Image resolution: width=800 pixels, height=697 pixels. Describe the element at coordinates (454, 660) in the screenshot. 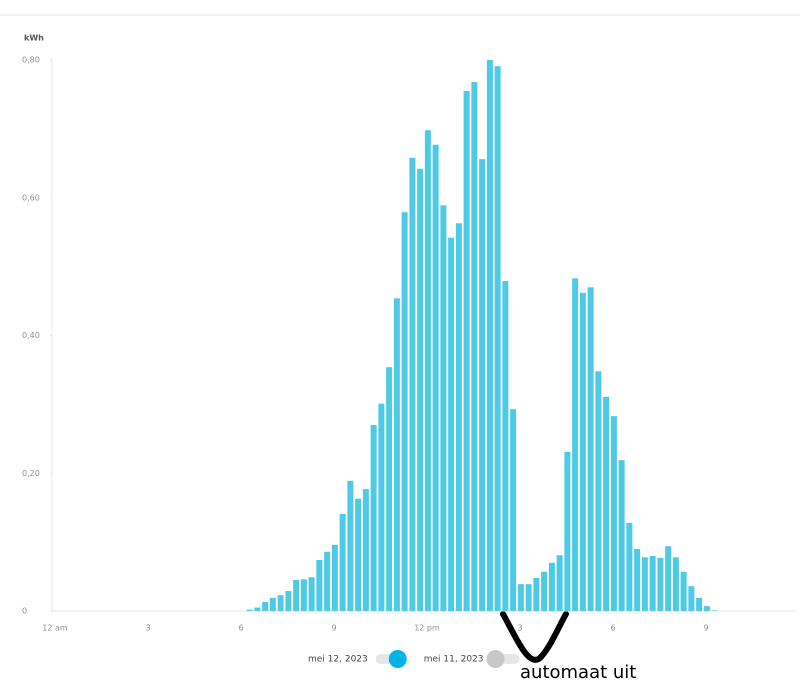

I see `legend-label: mei 11, 2023` at that location.